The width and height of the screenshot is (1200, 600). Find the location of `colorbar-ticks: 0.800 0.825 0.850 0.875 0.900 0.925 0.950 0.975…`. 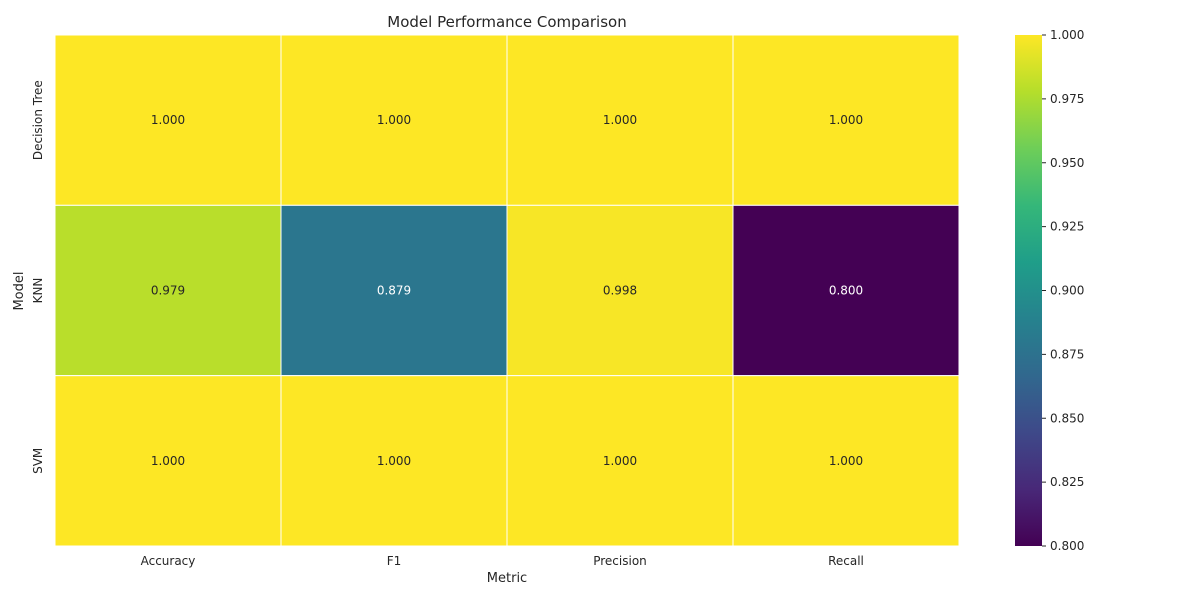

colorbar-ticks: 0.800 0.825 0.850 0.875 0.900 0.925 0.950 0.975… is located at coordinates (1063, 290).